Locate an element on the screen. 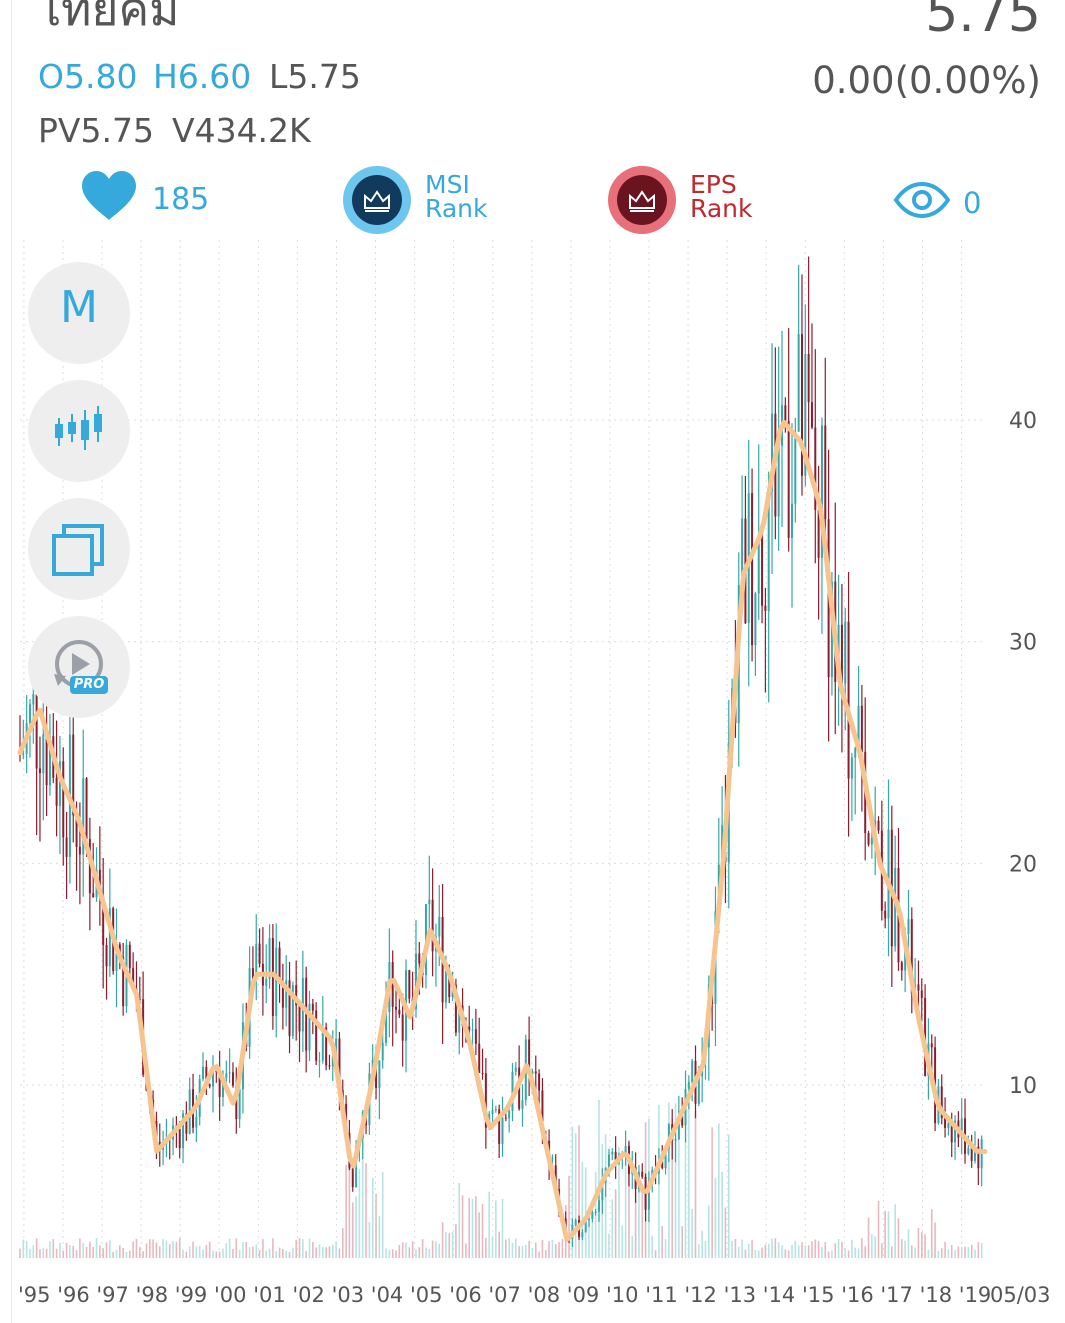 This screenshot has width=1065, height=1323. period-button: M is located at coordinates (79, 313).